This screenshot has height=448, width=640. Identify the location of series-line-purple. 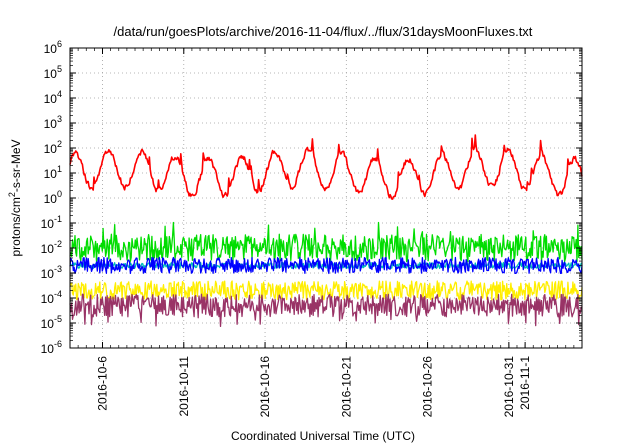
(326, 310).